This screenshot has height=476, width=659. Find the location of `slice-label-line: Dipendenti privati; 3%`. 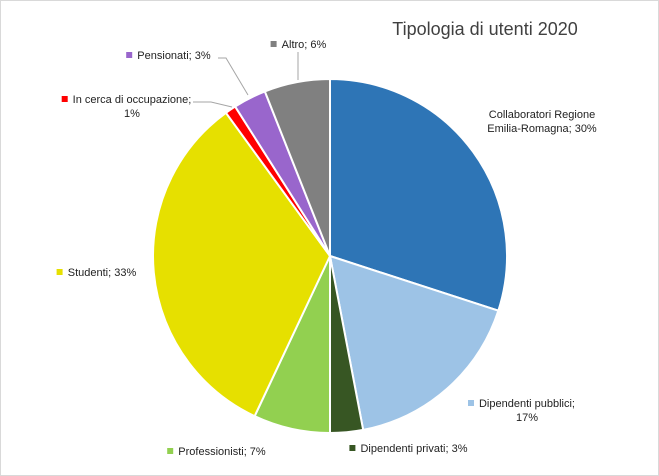

slice-label-line: Dipendenti privati; 3% is located at coordinates (413, 449).